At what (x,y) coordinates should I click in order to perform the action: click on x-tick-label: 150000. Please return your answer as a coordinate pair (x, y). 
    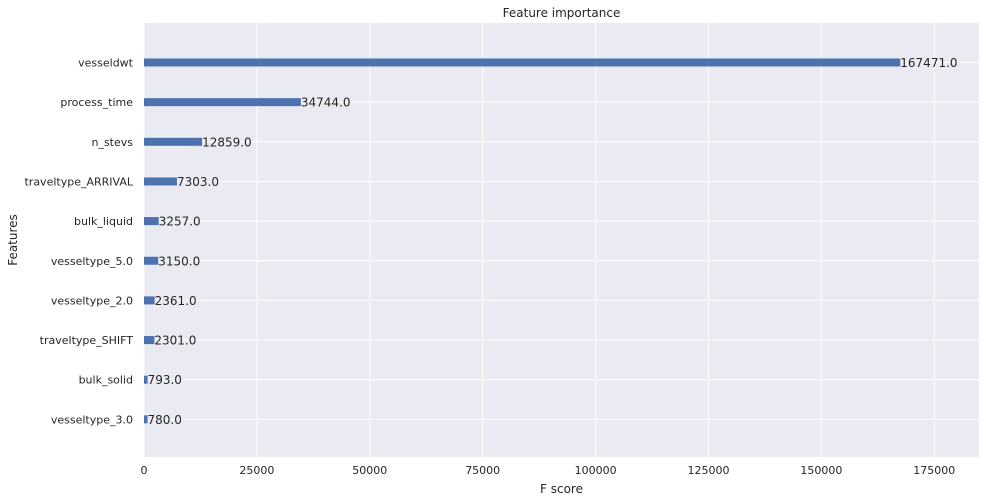
    Looking at the image, I should click on (821, 470).